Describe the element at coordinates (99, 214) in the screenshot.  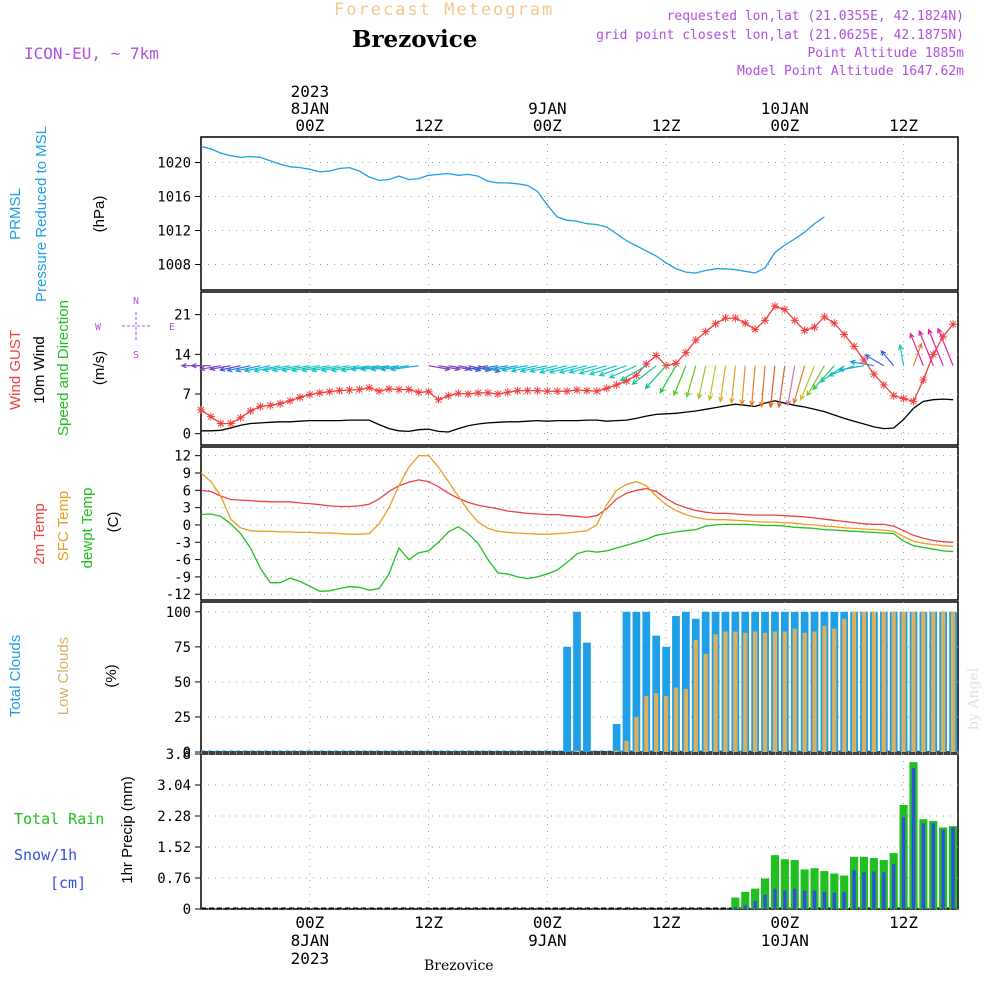
I see `pressure-unit: (hPa)` at that location.